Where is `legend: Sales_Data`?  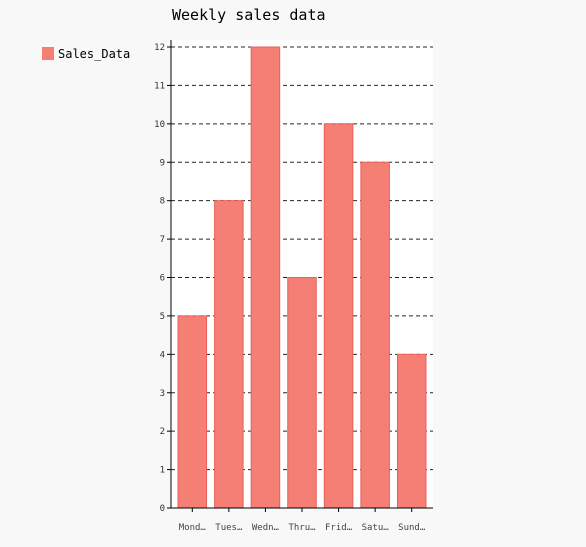 legend: Sales_Data is located at coordinates (86, 54).